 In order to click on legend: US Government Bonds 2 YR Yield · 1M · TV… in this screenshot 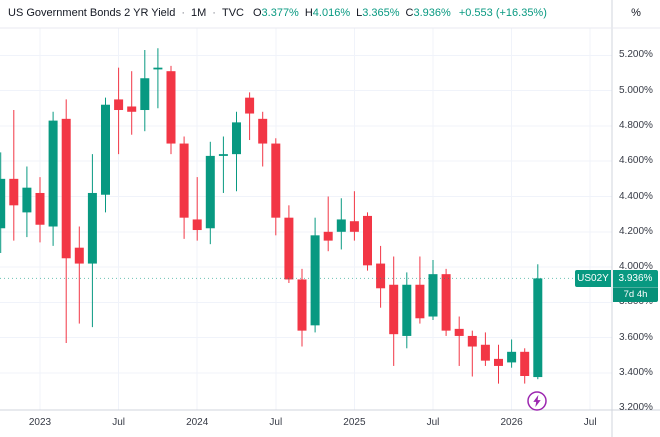, I will do `click(277, 13)`.